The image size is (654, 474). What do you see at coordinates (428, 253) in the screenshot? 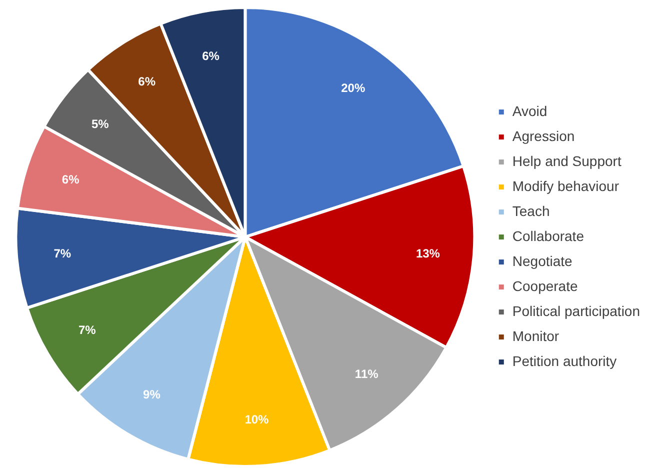
I see `data-label: 13%` at bounding box center [428, 253].